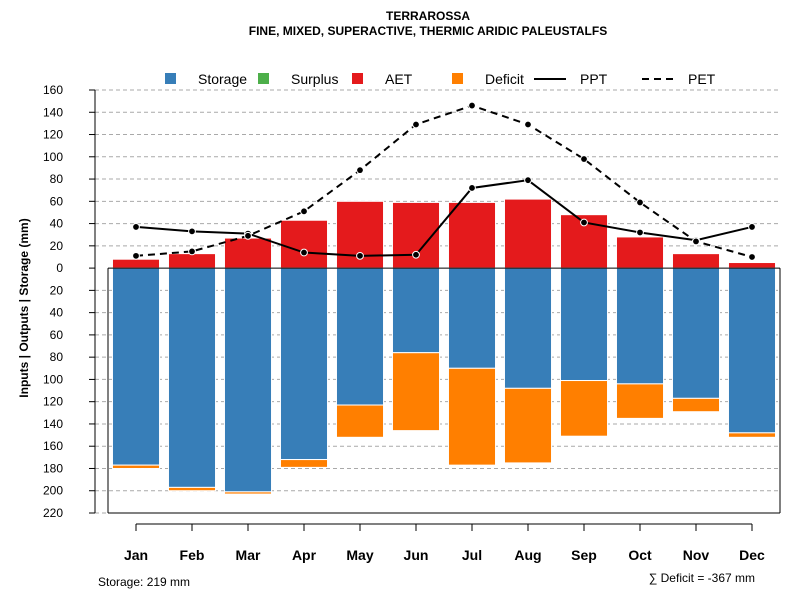  I want to click on aet-bar-jul, so click(472, 235).